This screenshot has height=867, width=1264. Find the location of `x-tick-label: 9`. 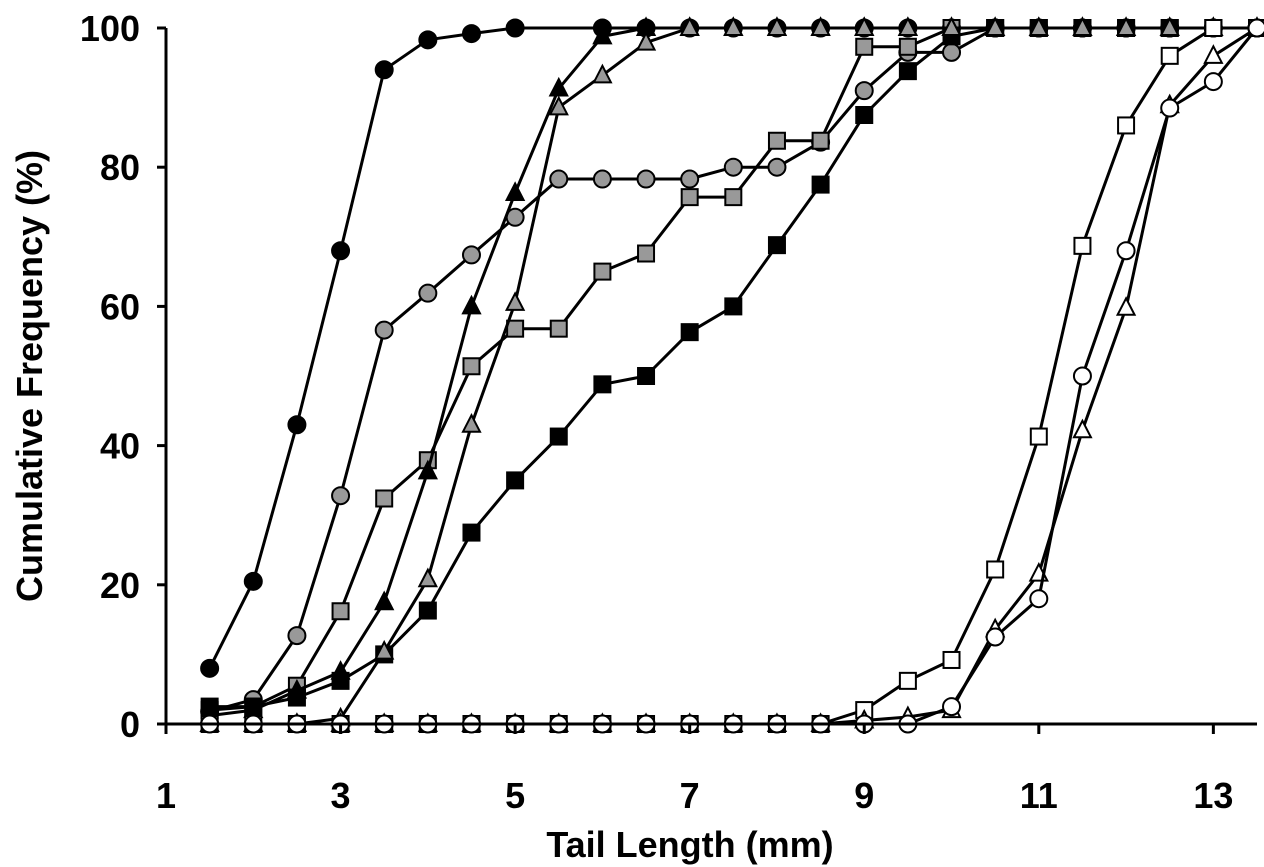

x-tick-label: 9 is located at coordinates (864, 795).